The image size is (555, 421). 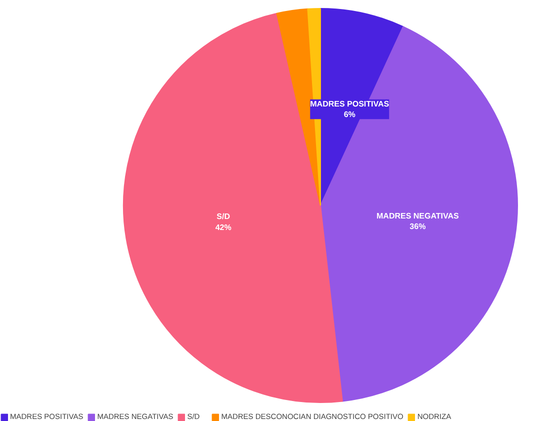 I want to click on data-label: 36%, so click(x=418, y=227).